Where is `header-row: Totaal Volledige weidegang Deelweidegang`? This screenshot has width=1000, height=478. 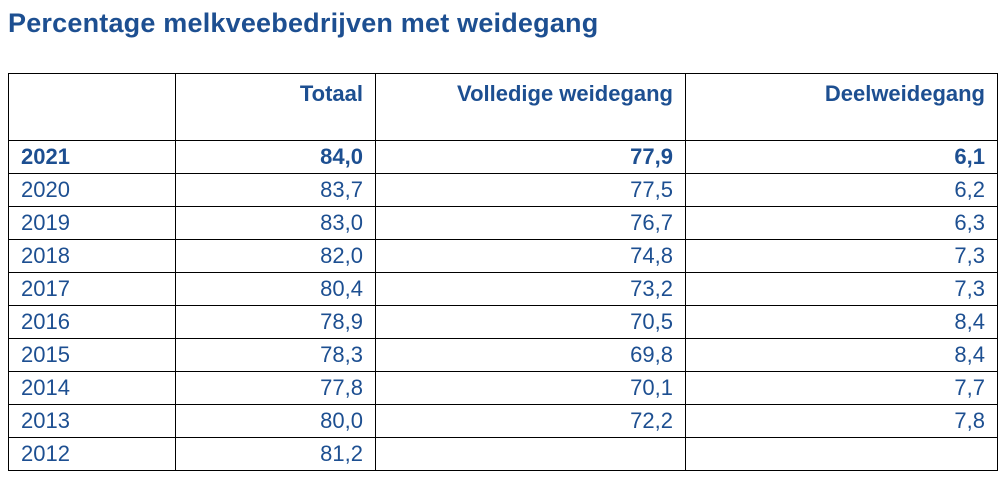
header-row: Totaal Volledige weidegang Deelweidegang is located at coordinates (503, 107).